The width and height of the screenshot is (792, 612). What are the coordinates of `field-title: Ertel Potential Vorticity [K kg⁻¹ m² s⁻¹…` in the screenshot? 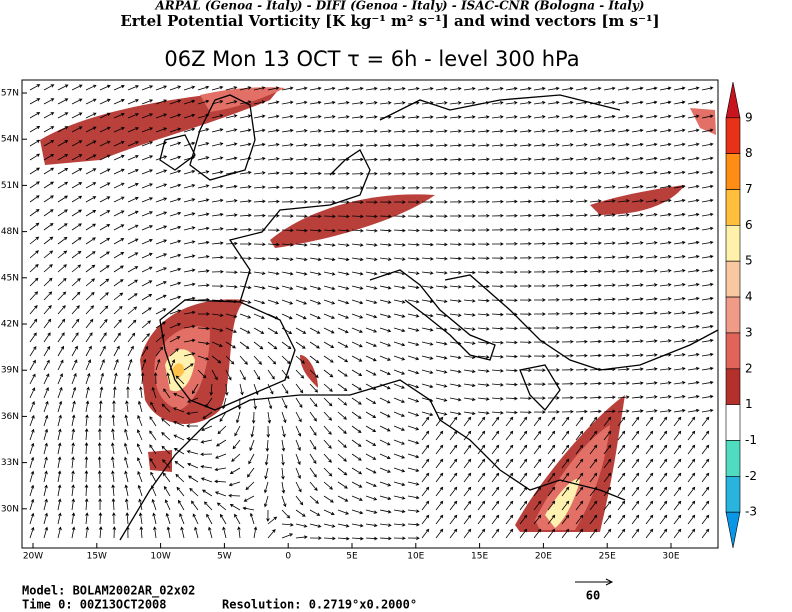 It's located at (389, 21).